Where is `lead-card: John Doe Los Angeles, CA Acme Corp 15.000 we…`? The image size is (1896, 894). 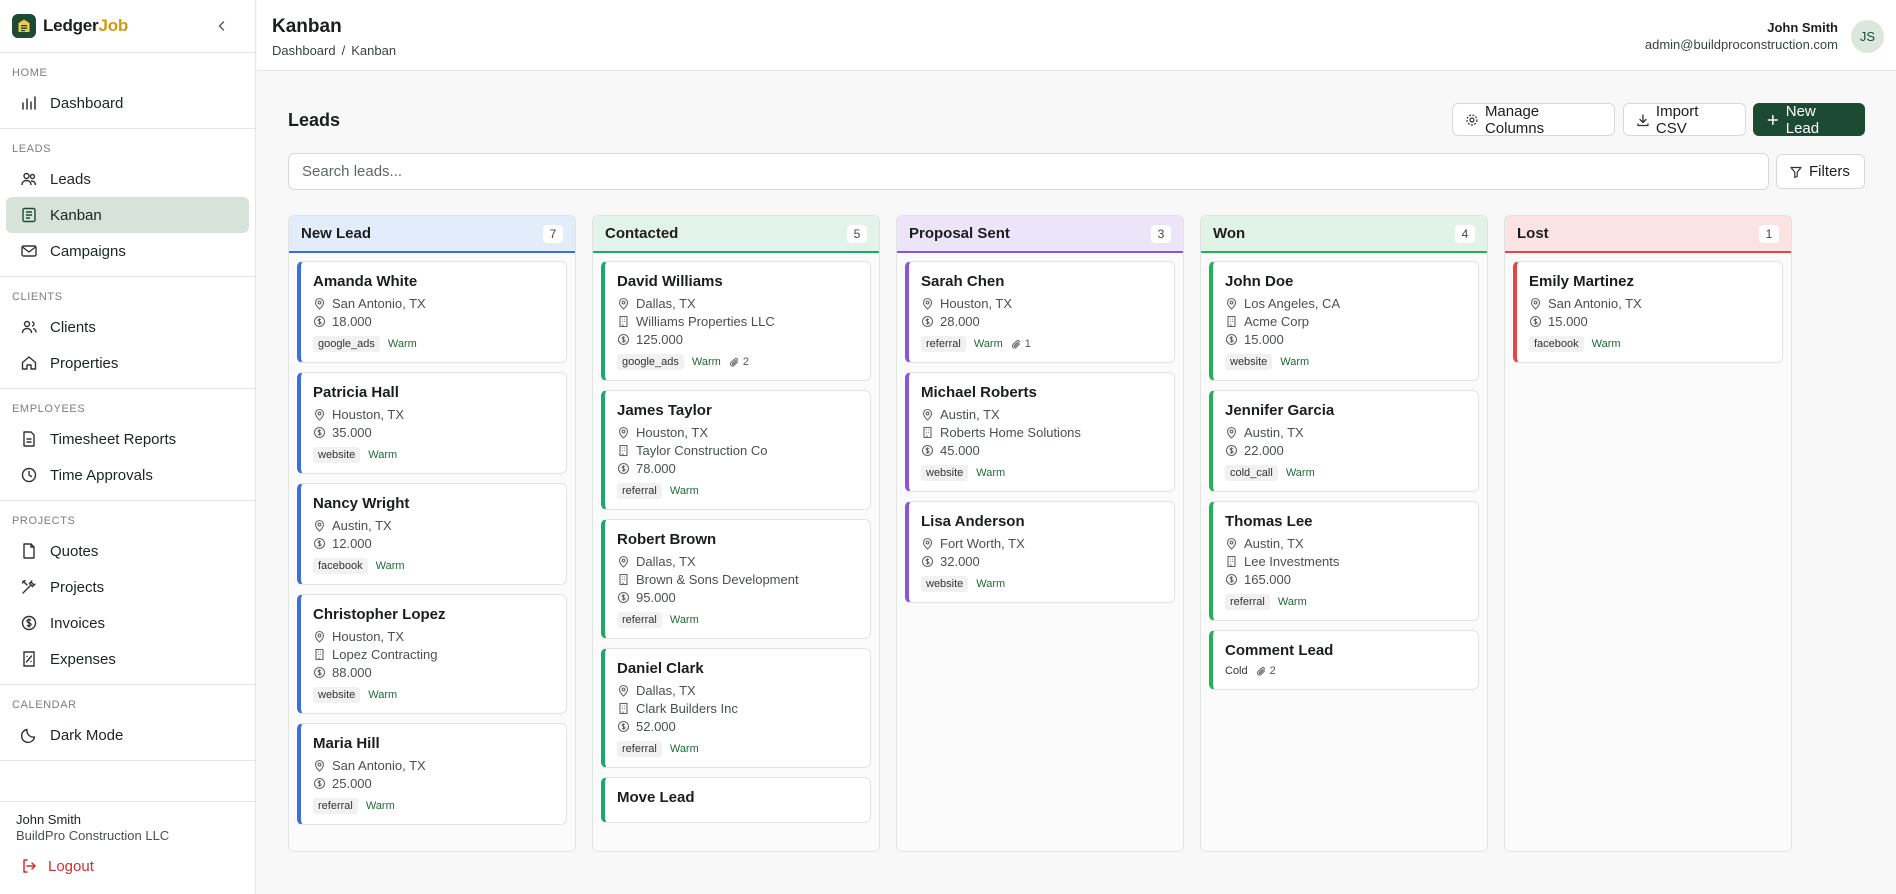 lead-card: John Doe Los Angeles, CA Acme Corp 15.000 we… is located at coordinates (1344, 321).